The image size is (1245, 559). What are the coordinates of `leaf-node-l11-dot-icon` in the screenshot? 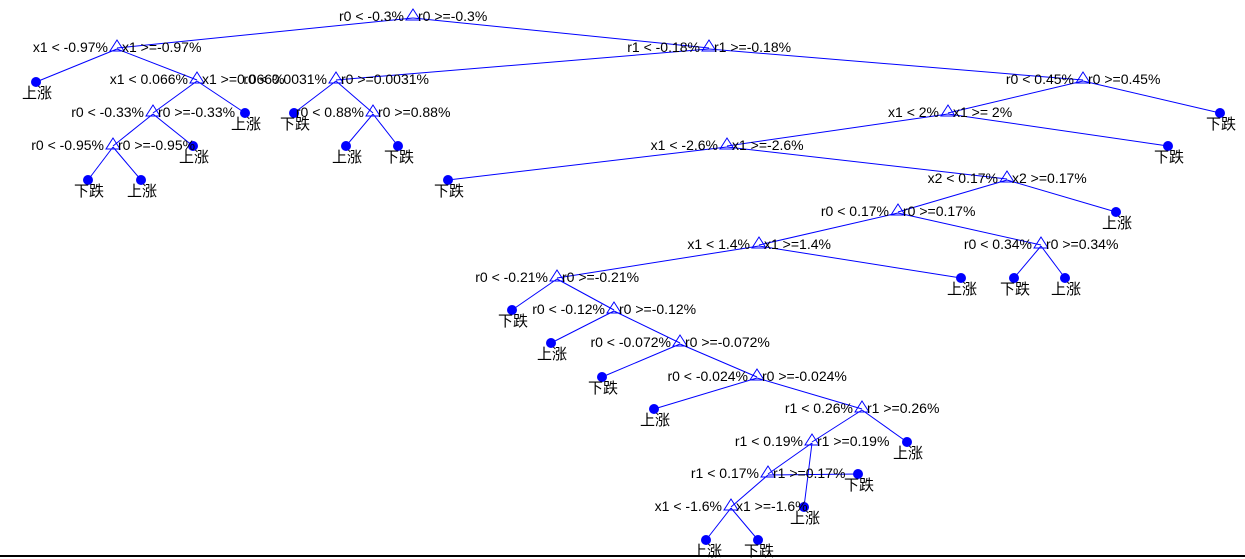 It's located at (448, 180).